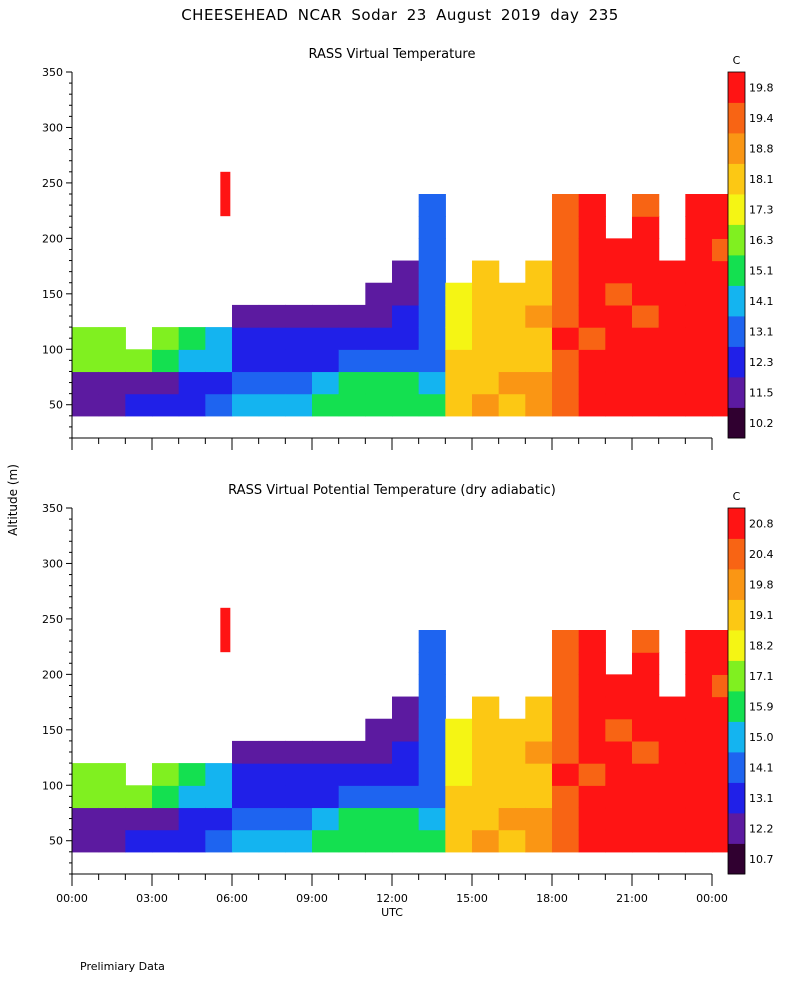  What do you see at coordinates (761, 301) in the screenshot?
I see `colorbar-label: 14.1` at bounding box center [761, 301].